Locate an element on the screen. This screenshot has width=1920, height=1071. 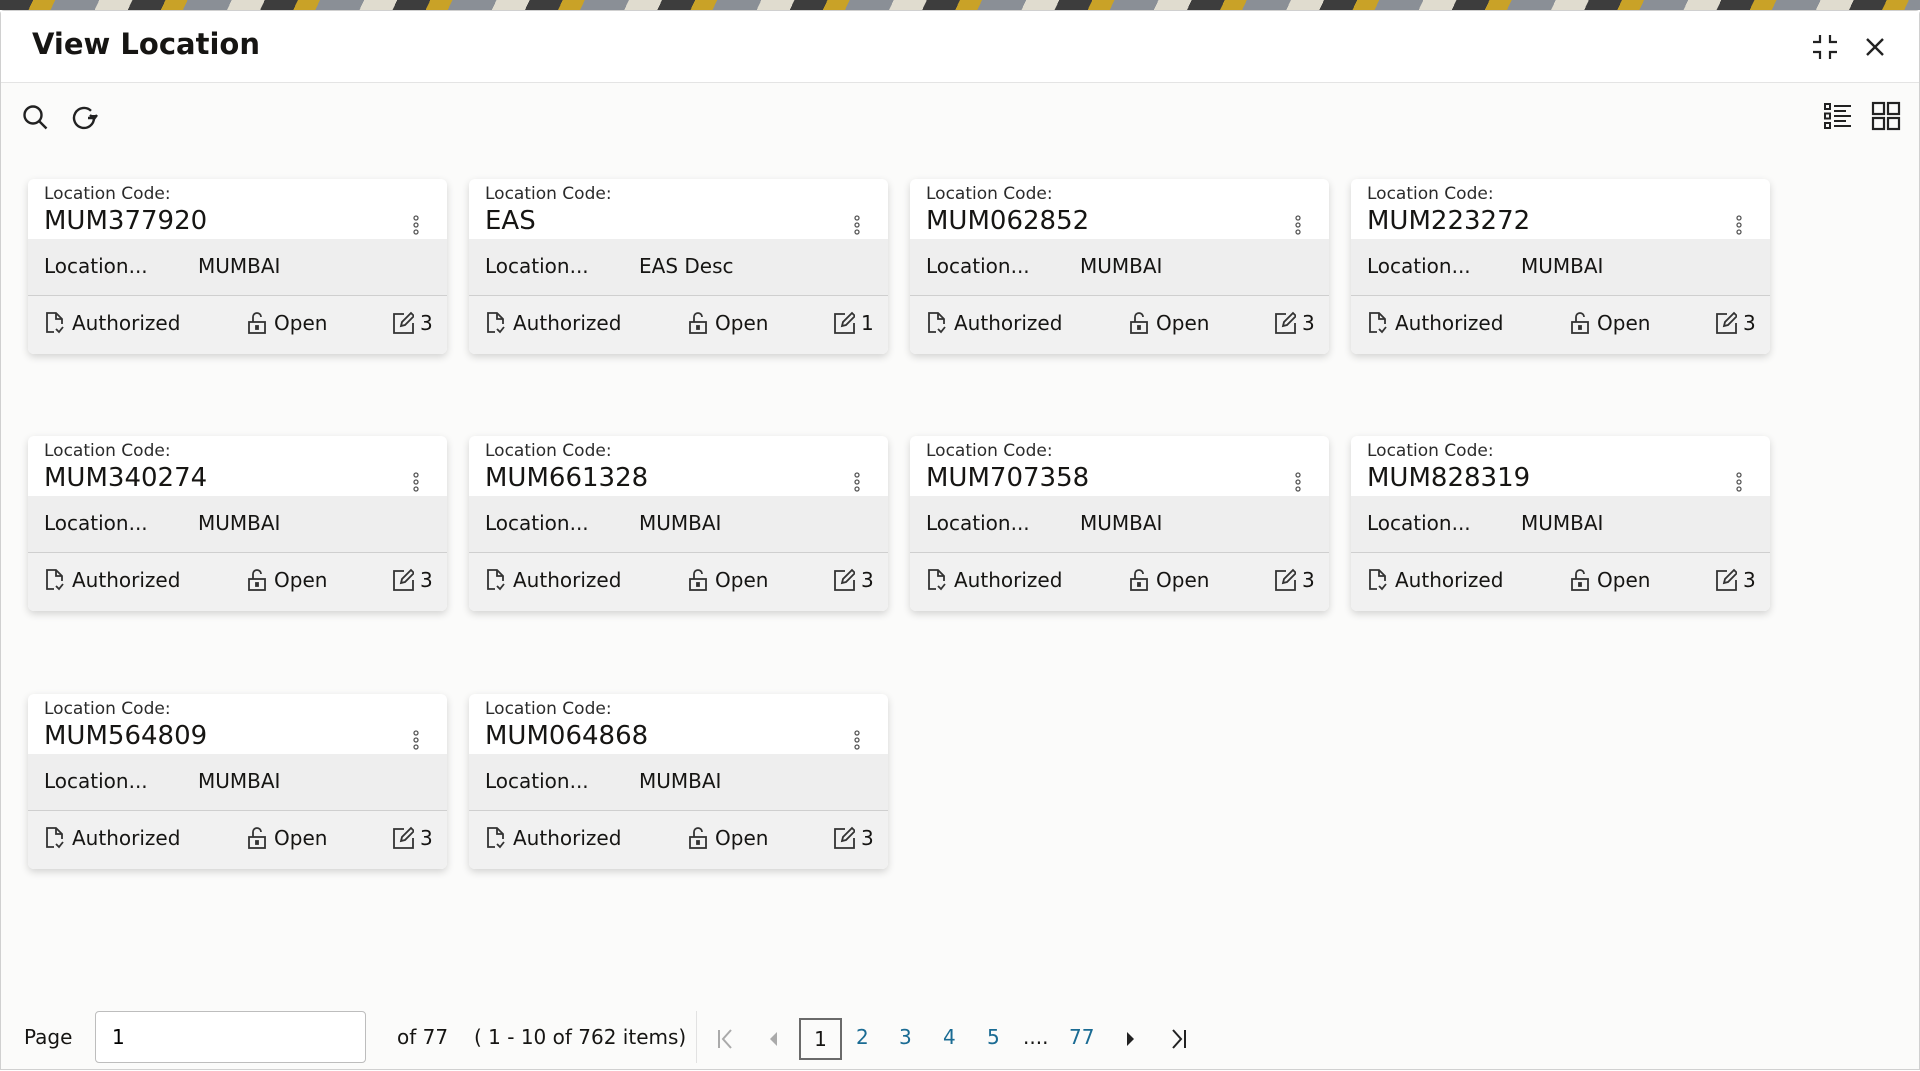
page-link-5: 5 is located at coordinates (993, 1037).